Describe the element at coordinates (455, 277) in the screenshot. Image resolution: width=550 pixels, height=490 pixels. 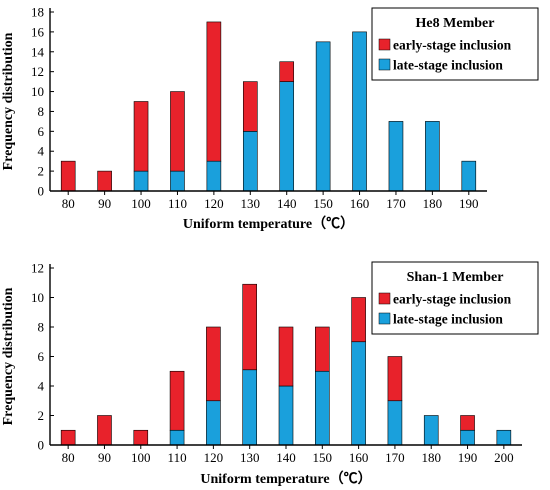
I see `legend-title: Shan-1 Member` at that location.